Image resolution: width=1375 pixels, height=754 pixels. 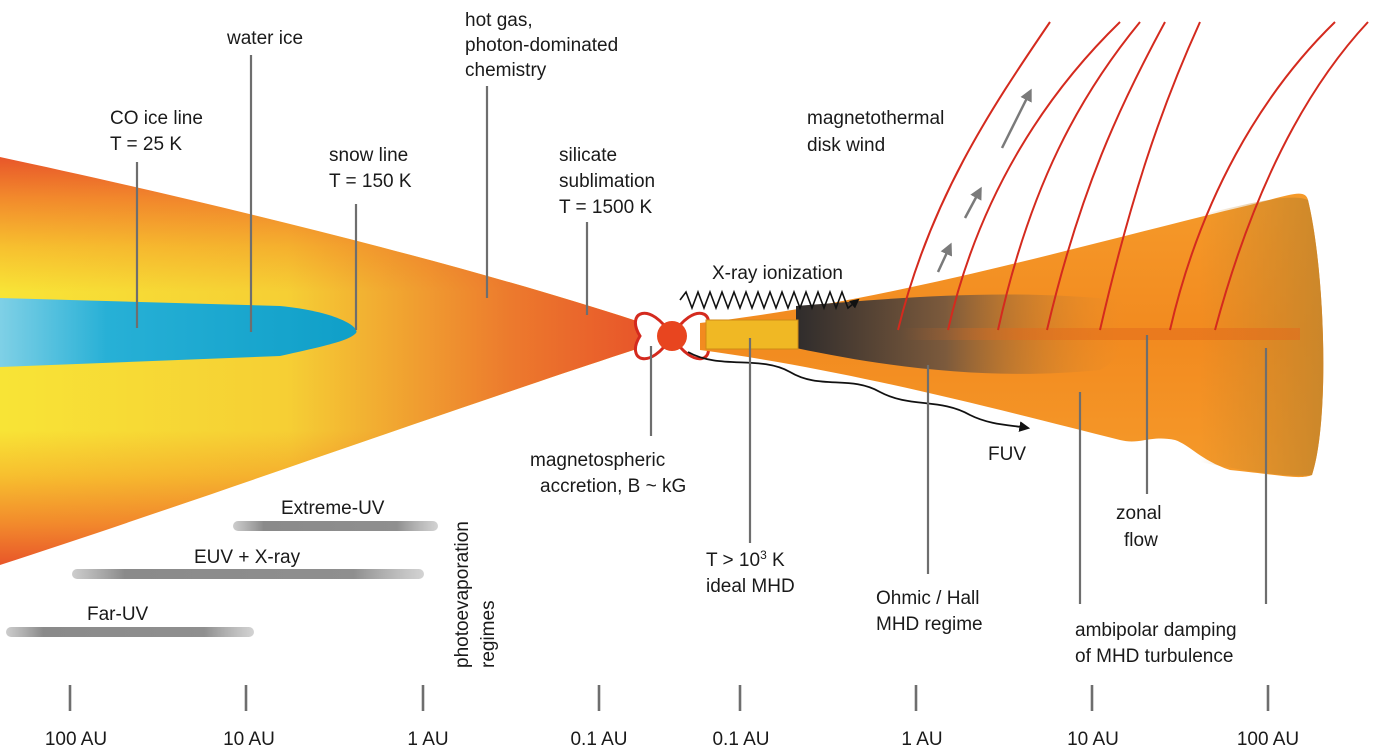 I want to click on fuv-wave-arrow, so click(x=859, y=391).